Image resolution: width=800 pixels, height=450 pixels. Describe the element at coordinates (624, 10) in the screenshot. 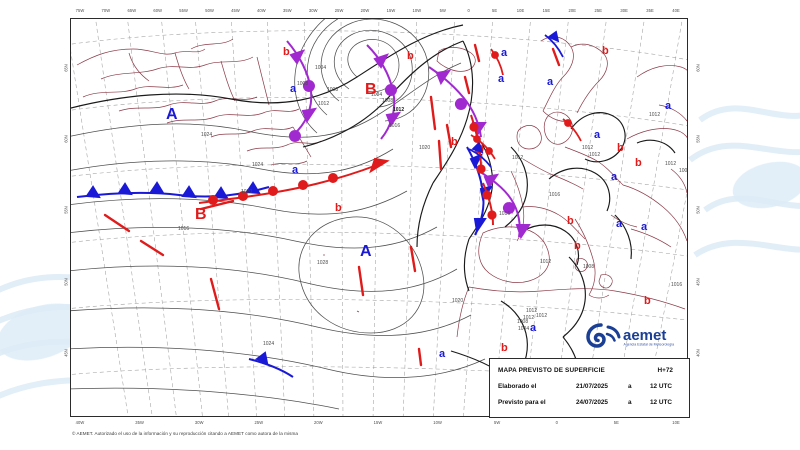

I see `longitude-tick: 30E` at that location.